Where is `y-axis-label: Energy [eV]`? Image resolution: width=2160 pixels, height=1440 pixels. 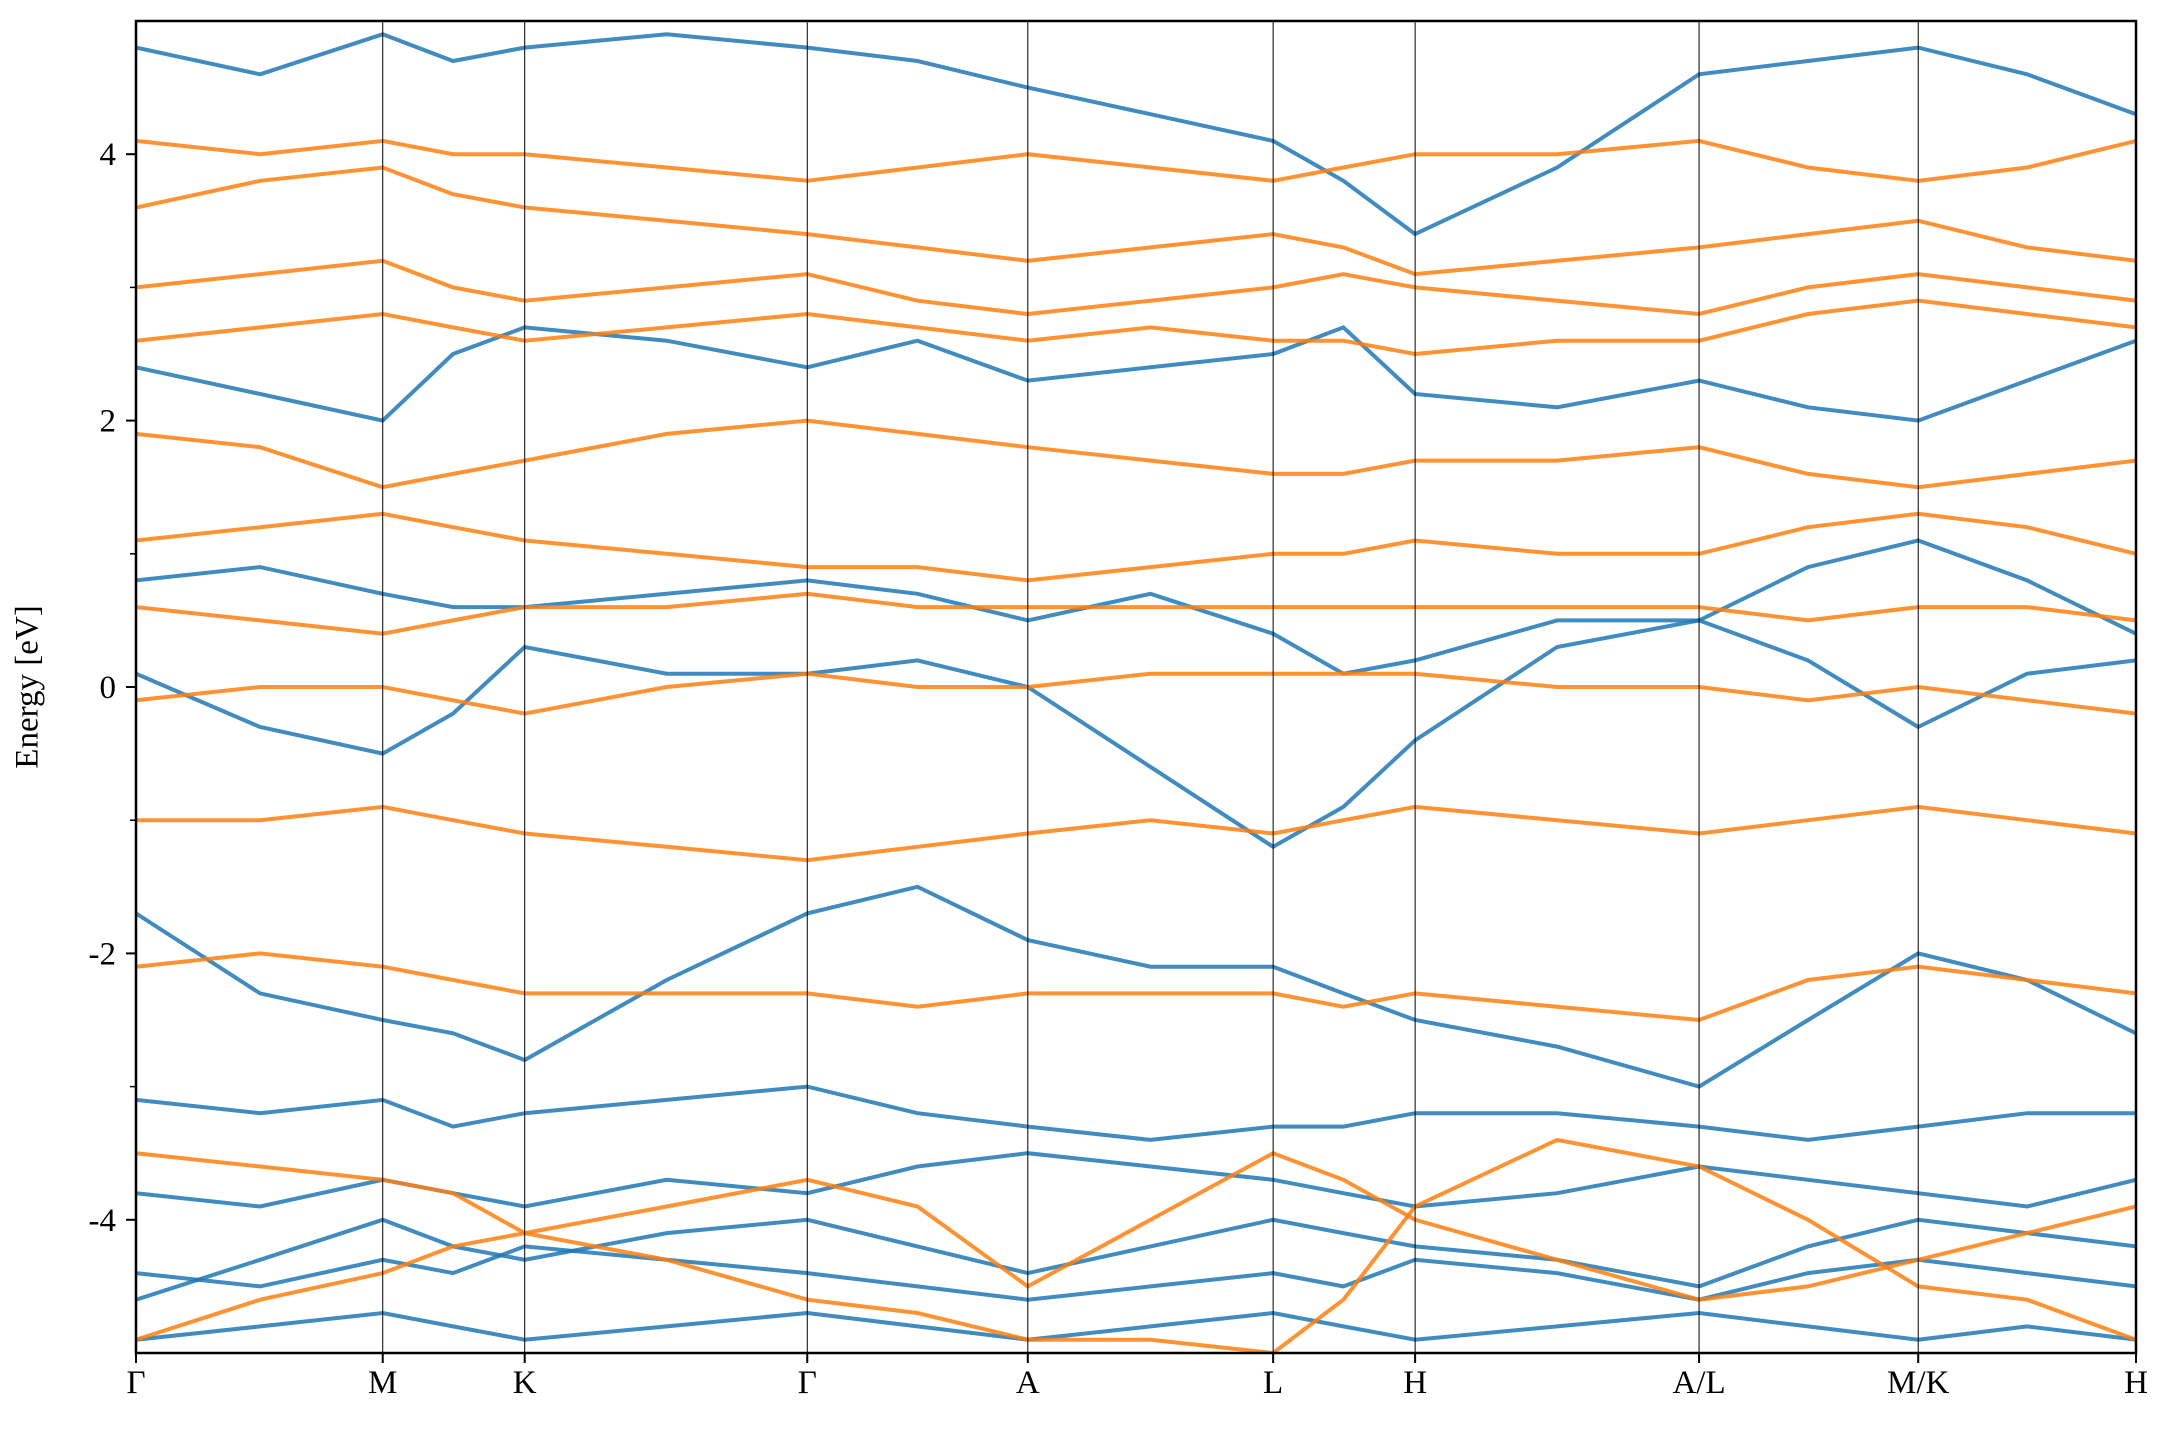
y-axis-label: Energy [eV] is located at coordinates (28, 686).